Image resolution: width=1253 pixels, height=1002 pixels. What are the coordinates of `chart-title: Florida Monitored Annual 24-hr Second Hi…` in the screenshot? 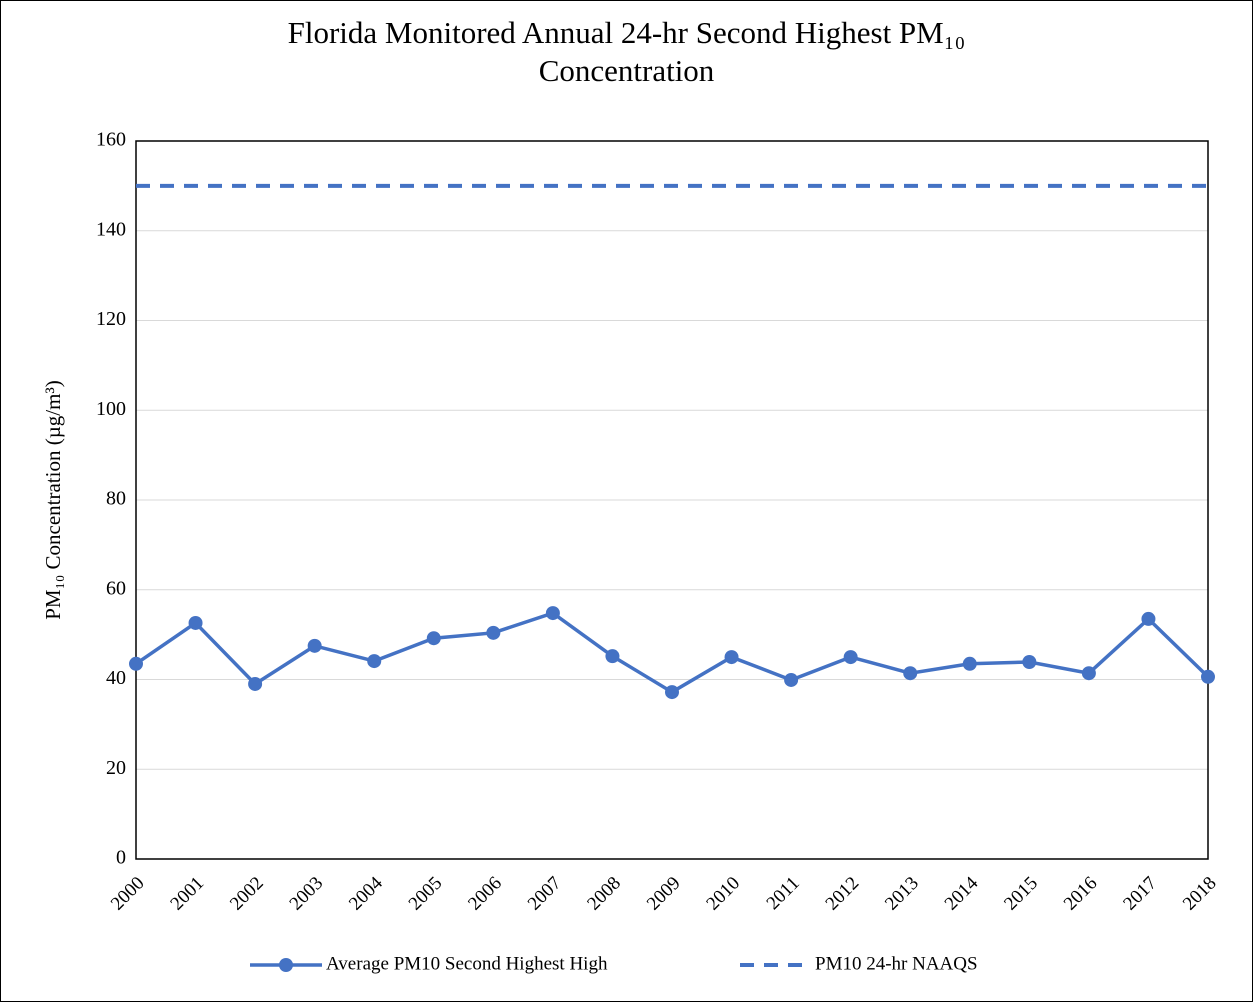 It's located at (626, 51).